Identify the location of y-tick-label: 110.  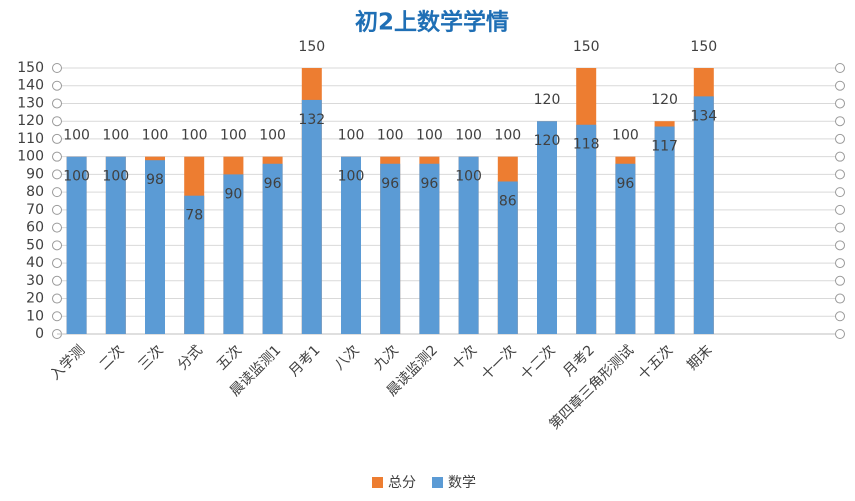
(30, 139).